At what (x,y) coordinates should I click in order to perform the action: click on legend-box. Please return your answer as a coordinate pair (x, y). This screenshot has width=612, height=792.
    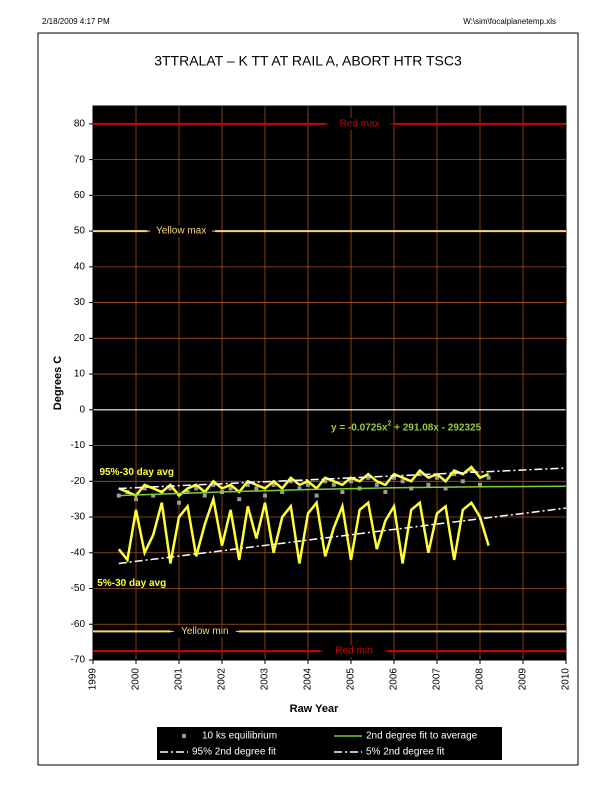
    Looking at the image, I should click on (329, 743).